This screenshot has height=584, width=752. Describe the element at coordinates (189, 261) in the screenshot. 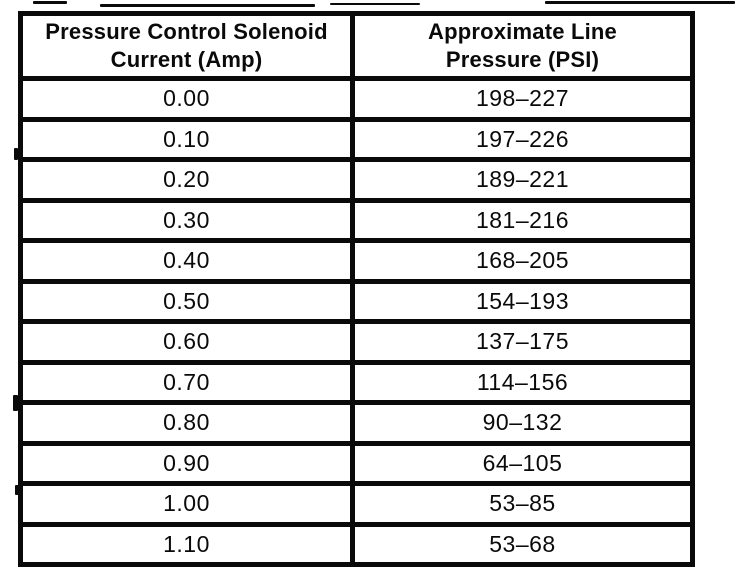

I see `current-value: 0.40` at that location.